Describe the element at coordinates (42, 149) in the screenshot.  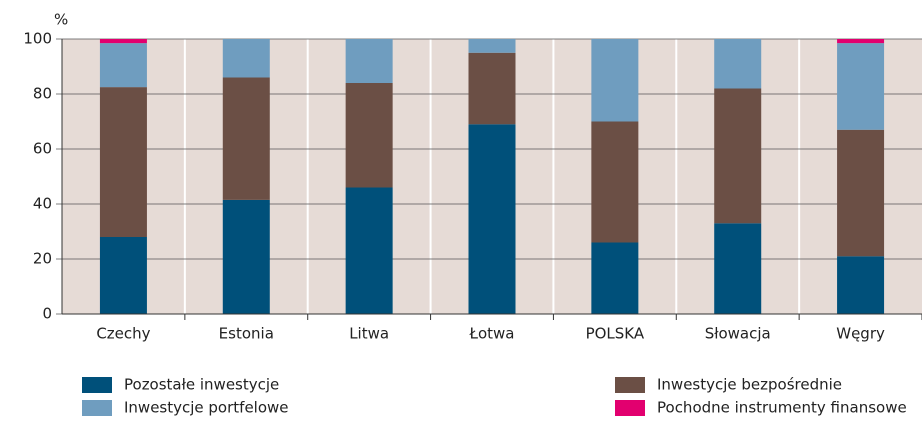
I see `y-tick-label: 60` at that location.